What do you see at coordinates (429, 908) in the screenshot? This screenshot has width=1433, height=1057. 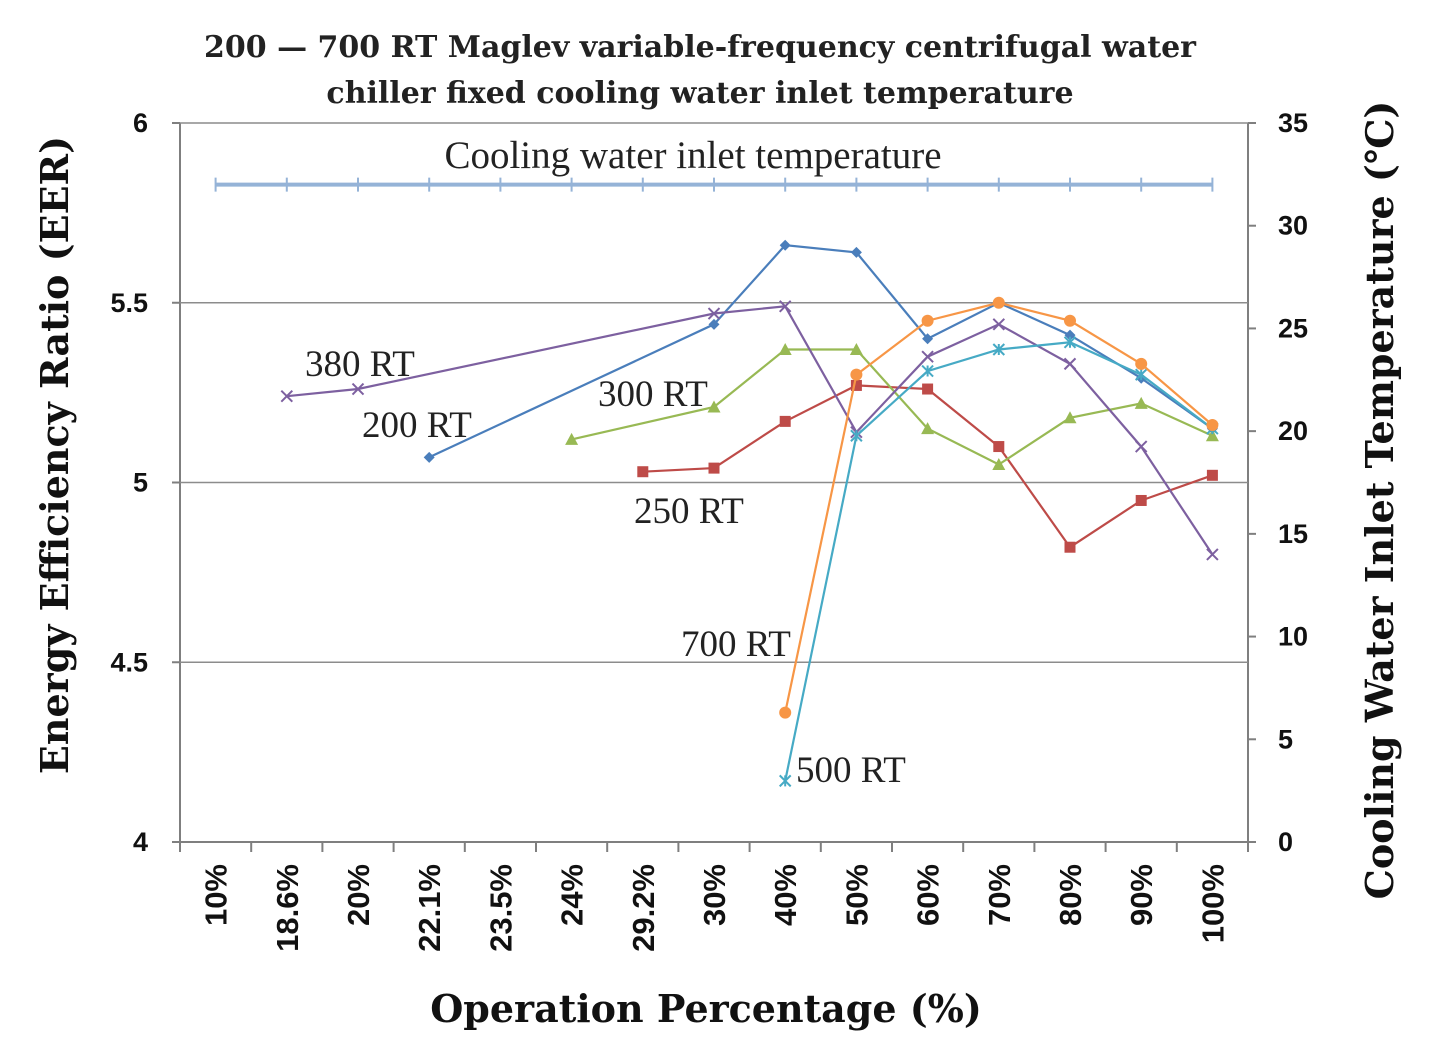 I see `x-tick-label: 22.1%` at bounding box center [429, 908].